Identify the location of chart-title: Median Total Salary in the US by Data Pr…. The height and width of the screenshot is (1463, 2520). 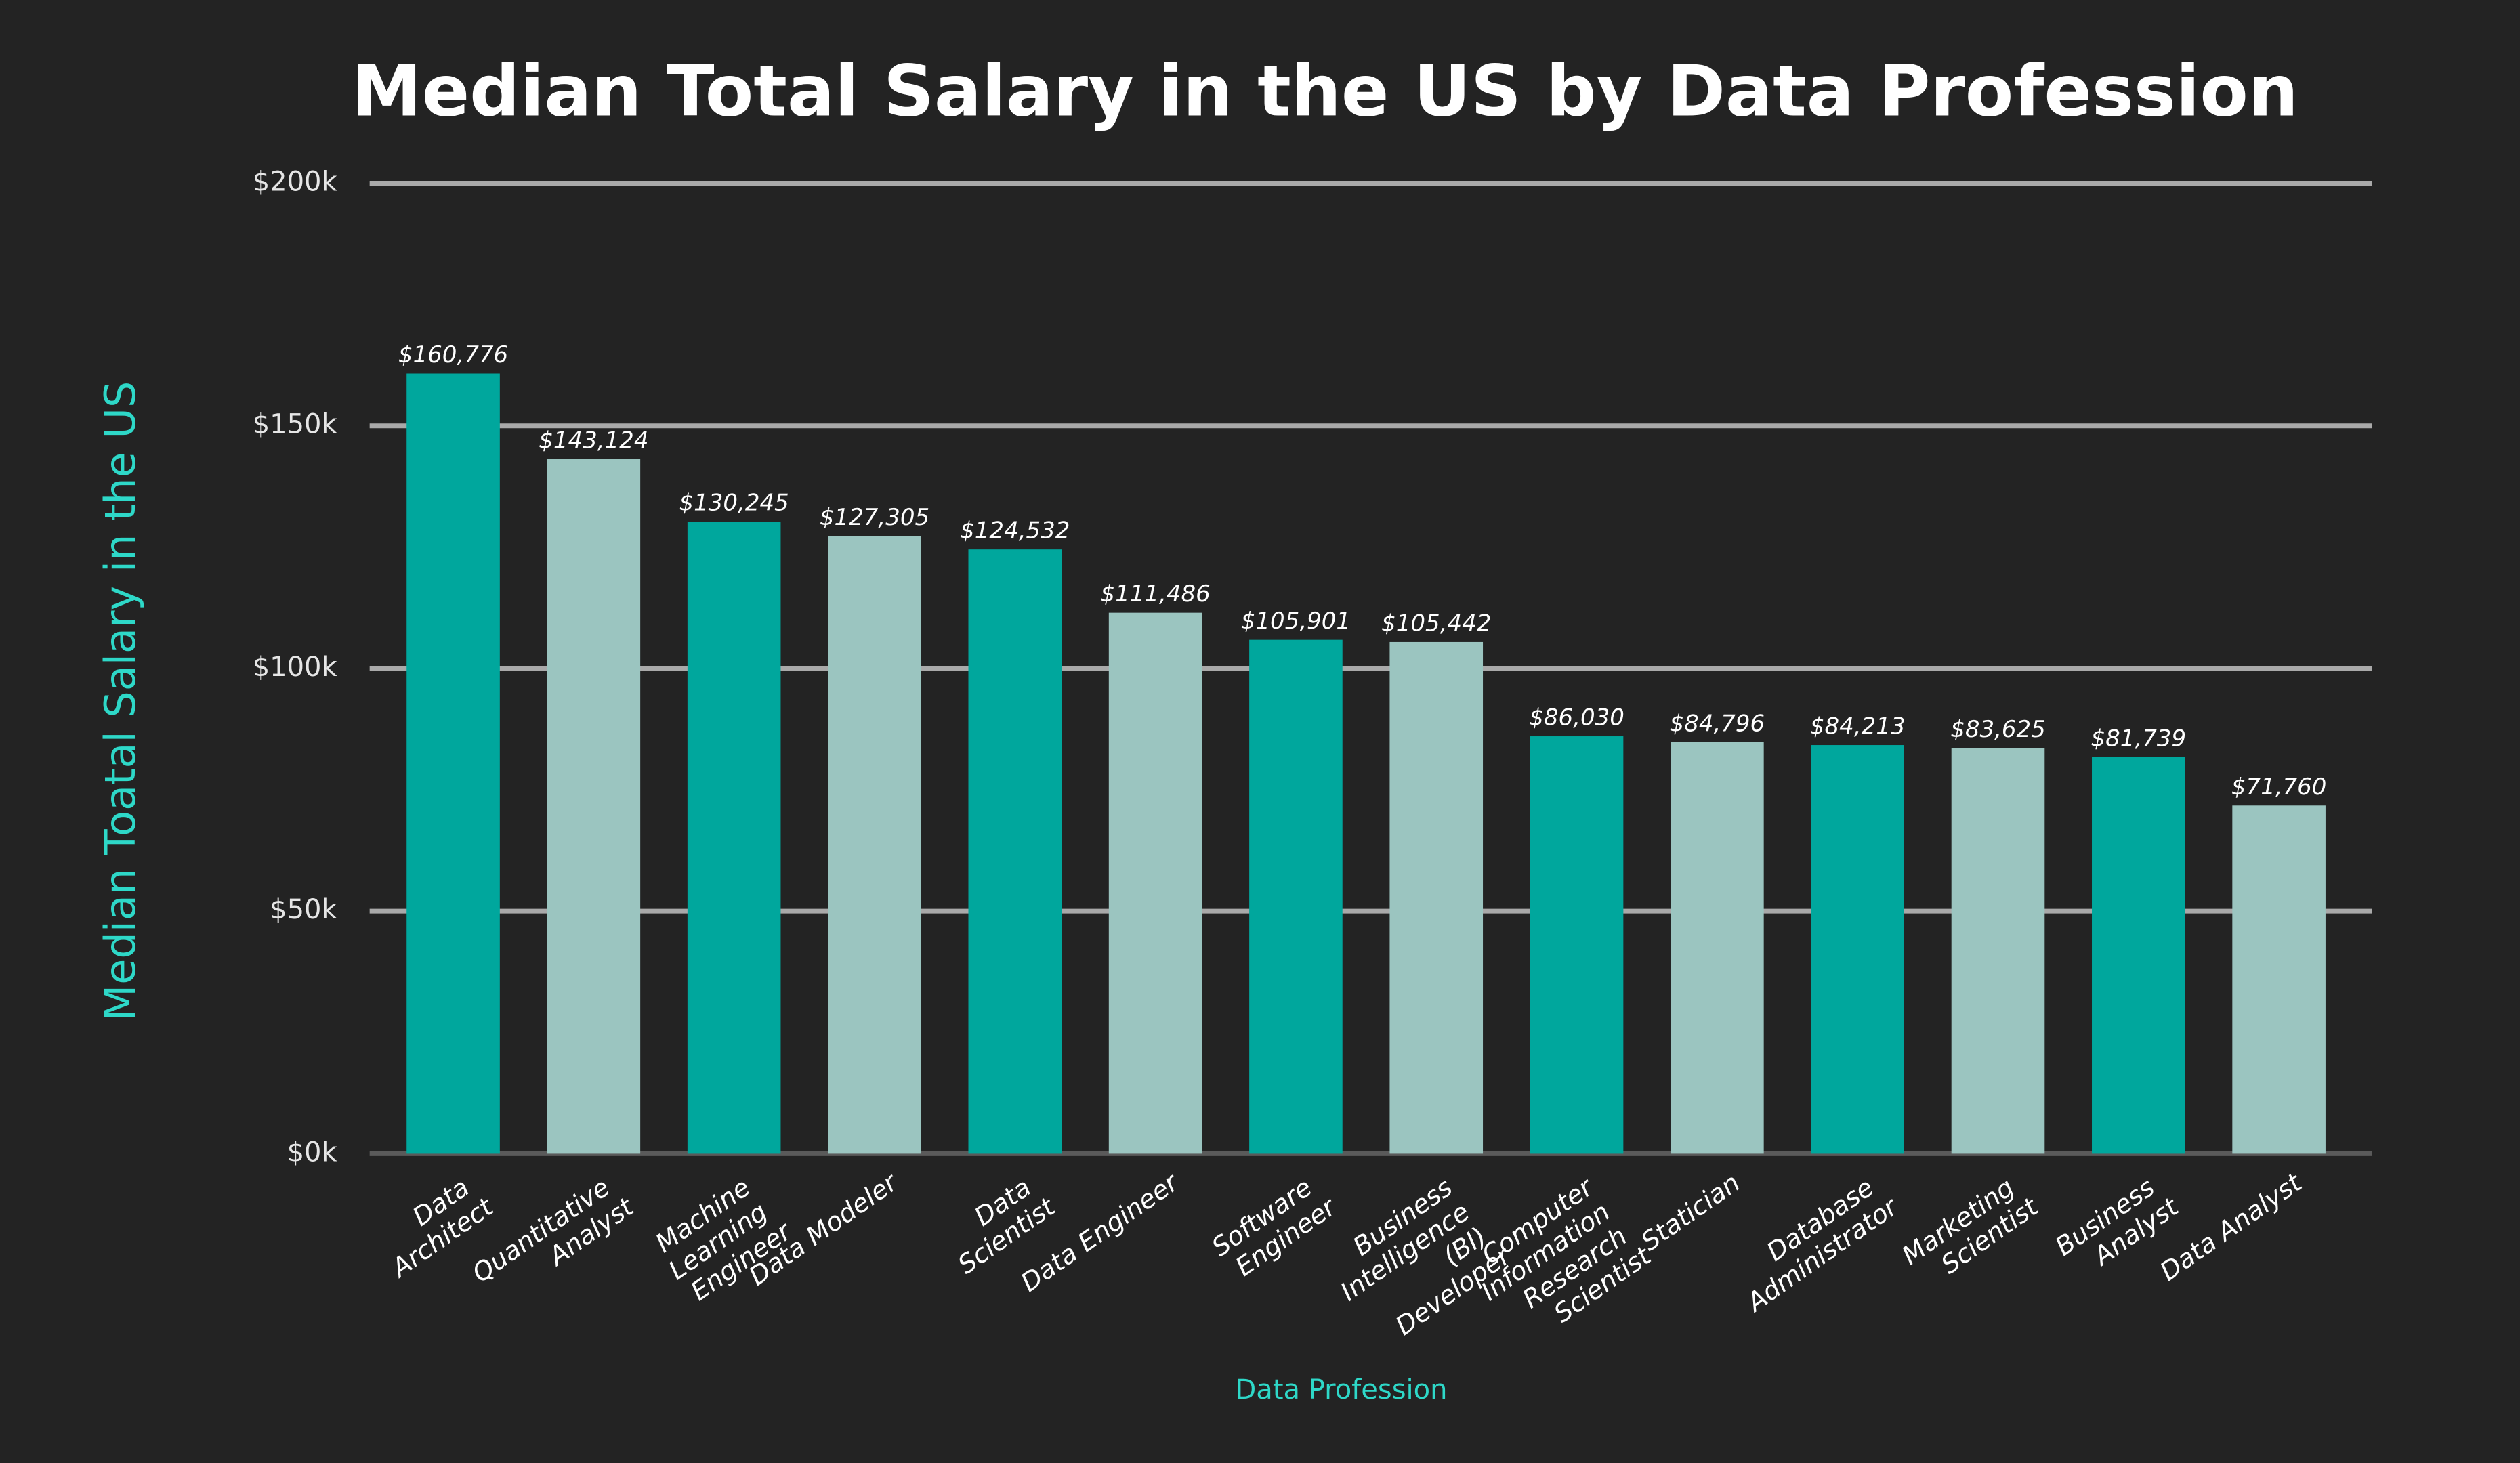
(1325, 90).